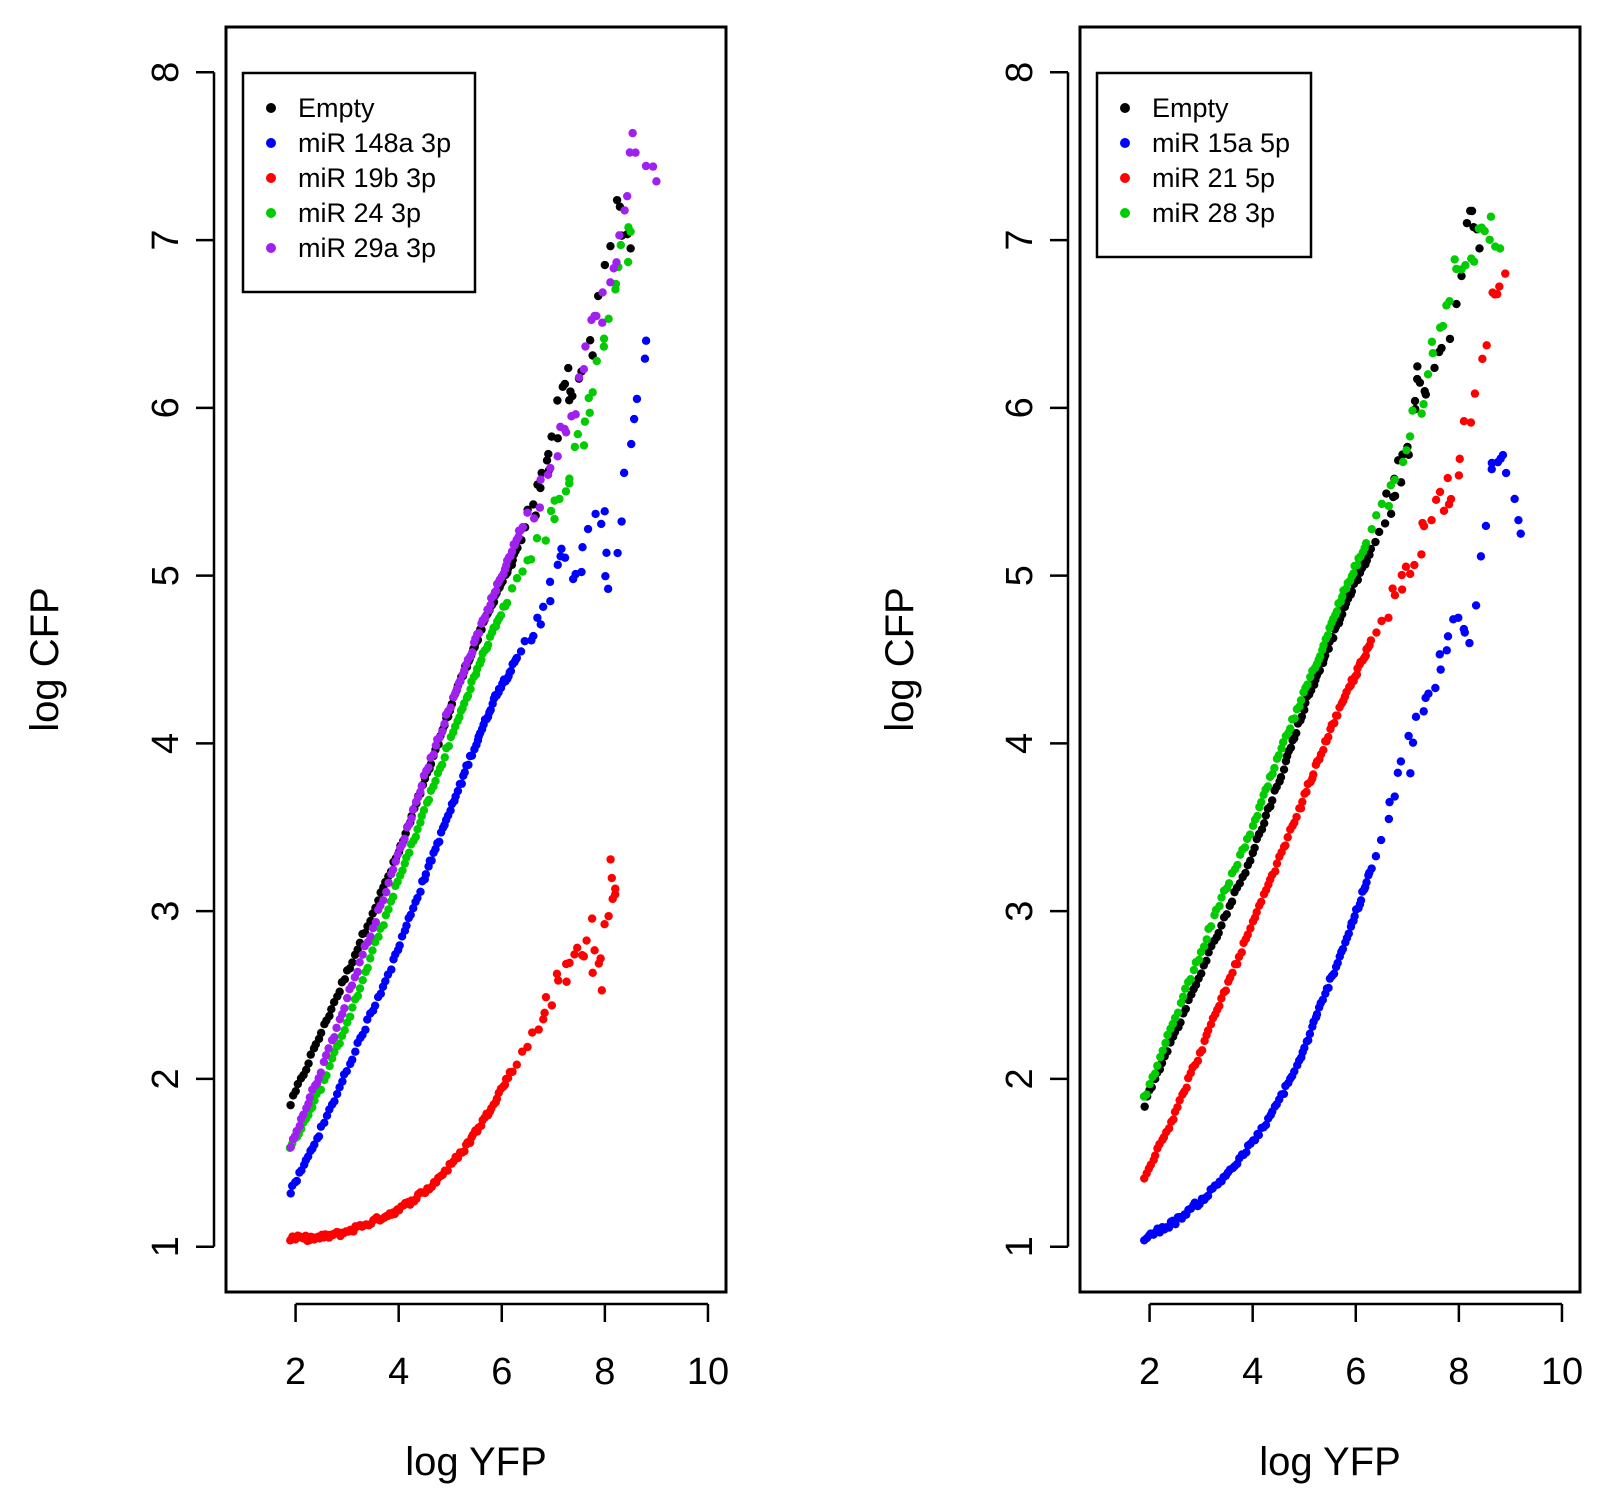 The width and height of the screenshot is (1601, 1500). I want to click on x-tick-label: 10, so click(708, 1372).